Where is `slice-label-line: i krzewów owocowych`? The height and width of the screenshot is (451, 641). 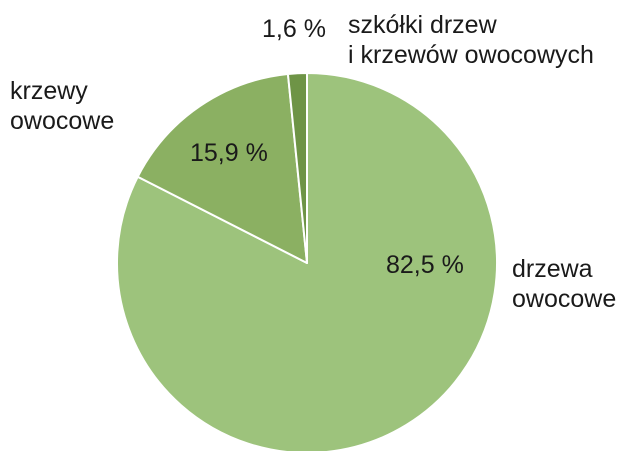 slice-label-line: i krzewów owocowych is located at coordinates (471, 55).